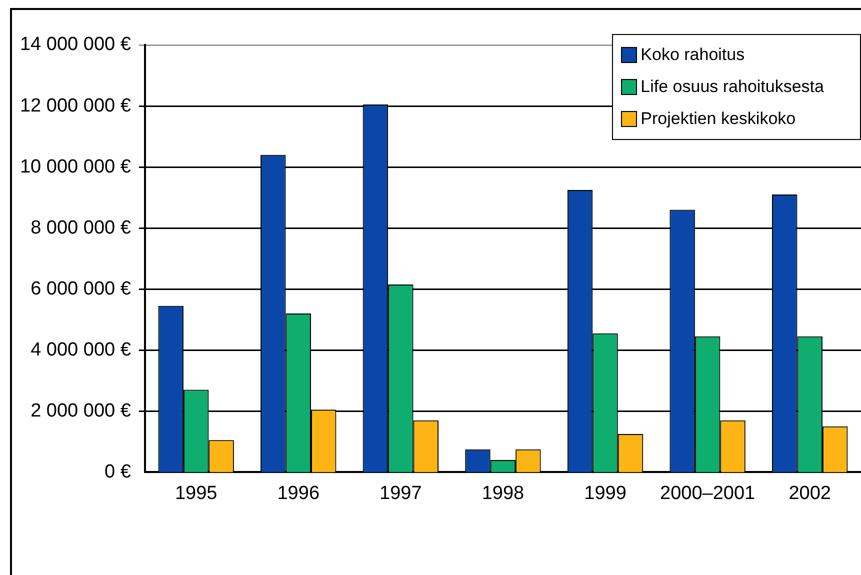  I want to click on y-tick-label: 4 000 000 €, so click(81, 349).